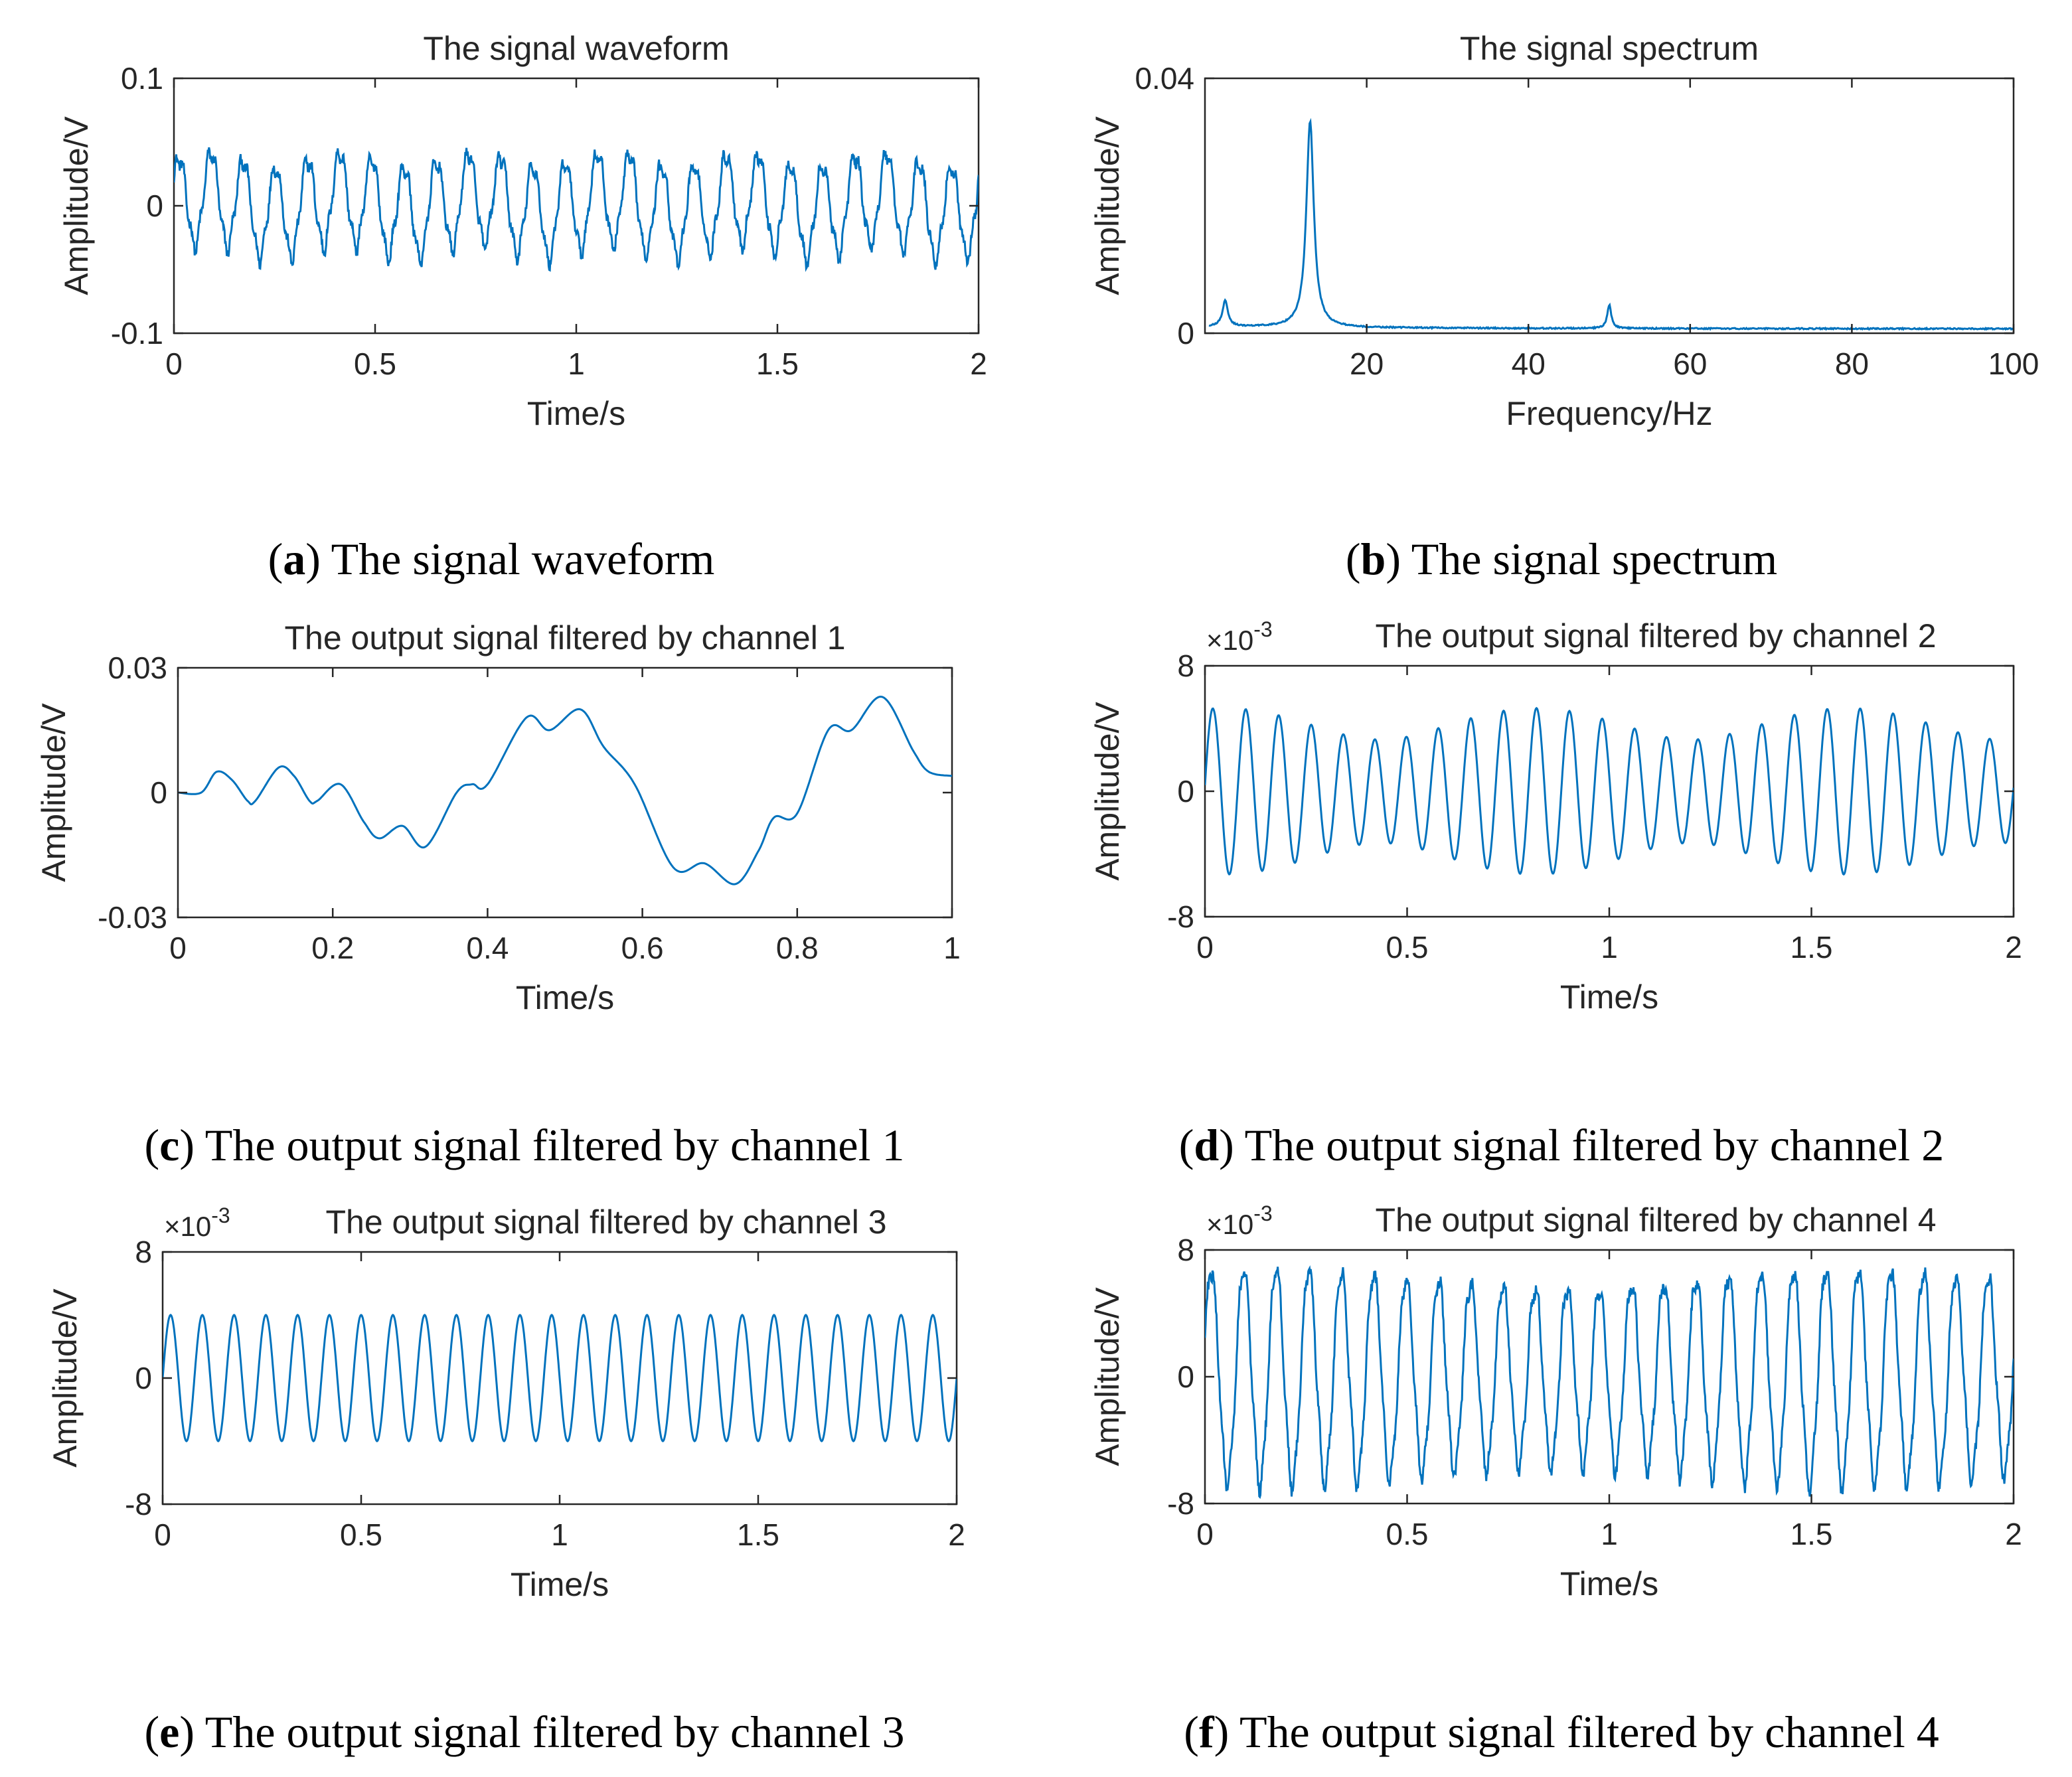 This screenshot has height=1777, width=2072. I want to click on y-tick-label: 0.04, so click(1164, 78).